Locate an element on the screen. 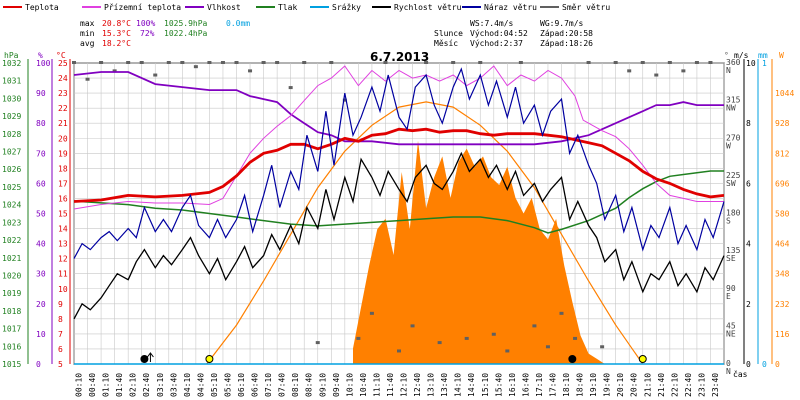 This screenshot has height=400, width=800. tick-label-w: 348 is located at coordinates (782, 274).